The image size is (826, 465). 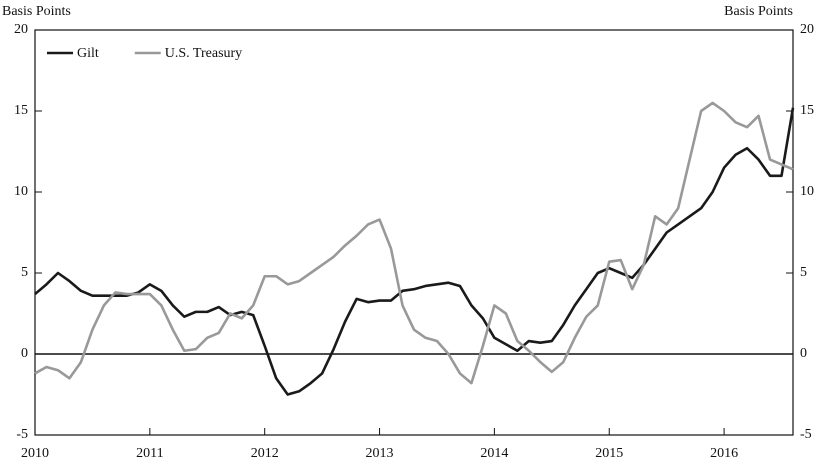 What do you see at coordinates (609, 453) in the screenshot?
I see `x-tick-label: 2015` at bounding box center [609, 453].